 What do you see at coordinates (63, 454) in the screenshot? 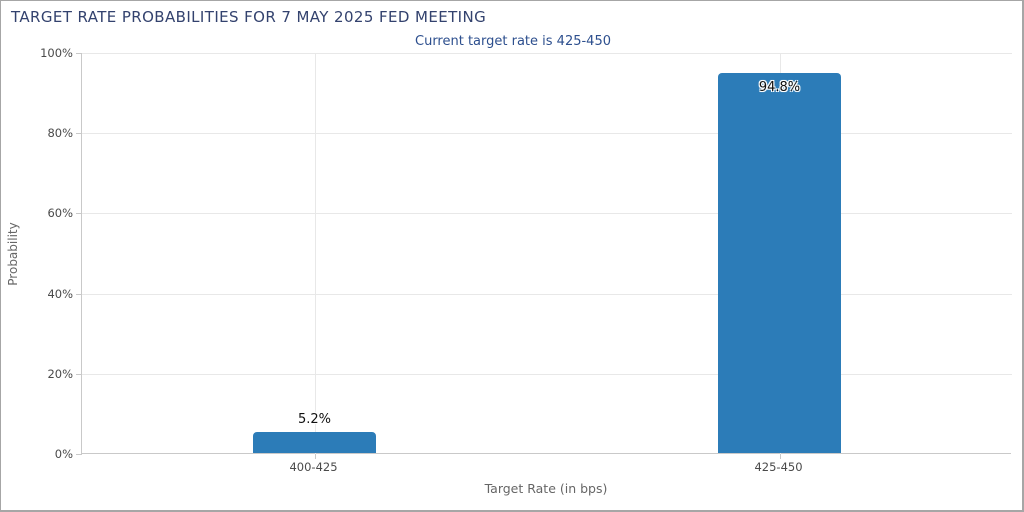
I see `y-tick-label: 0%` at bounding box center [63, 454].